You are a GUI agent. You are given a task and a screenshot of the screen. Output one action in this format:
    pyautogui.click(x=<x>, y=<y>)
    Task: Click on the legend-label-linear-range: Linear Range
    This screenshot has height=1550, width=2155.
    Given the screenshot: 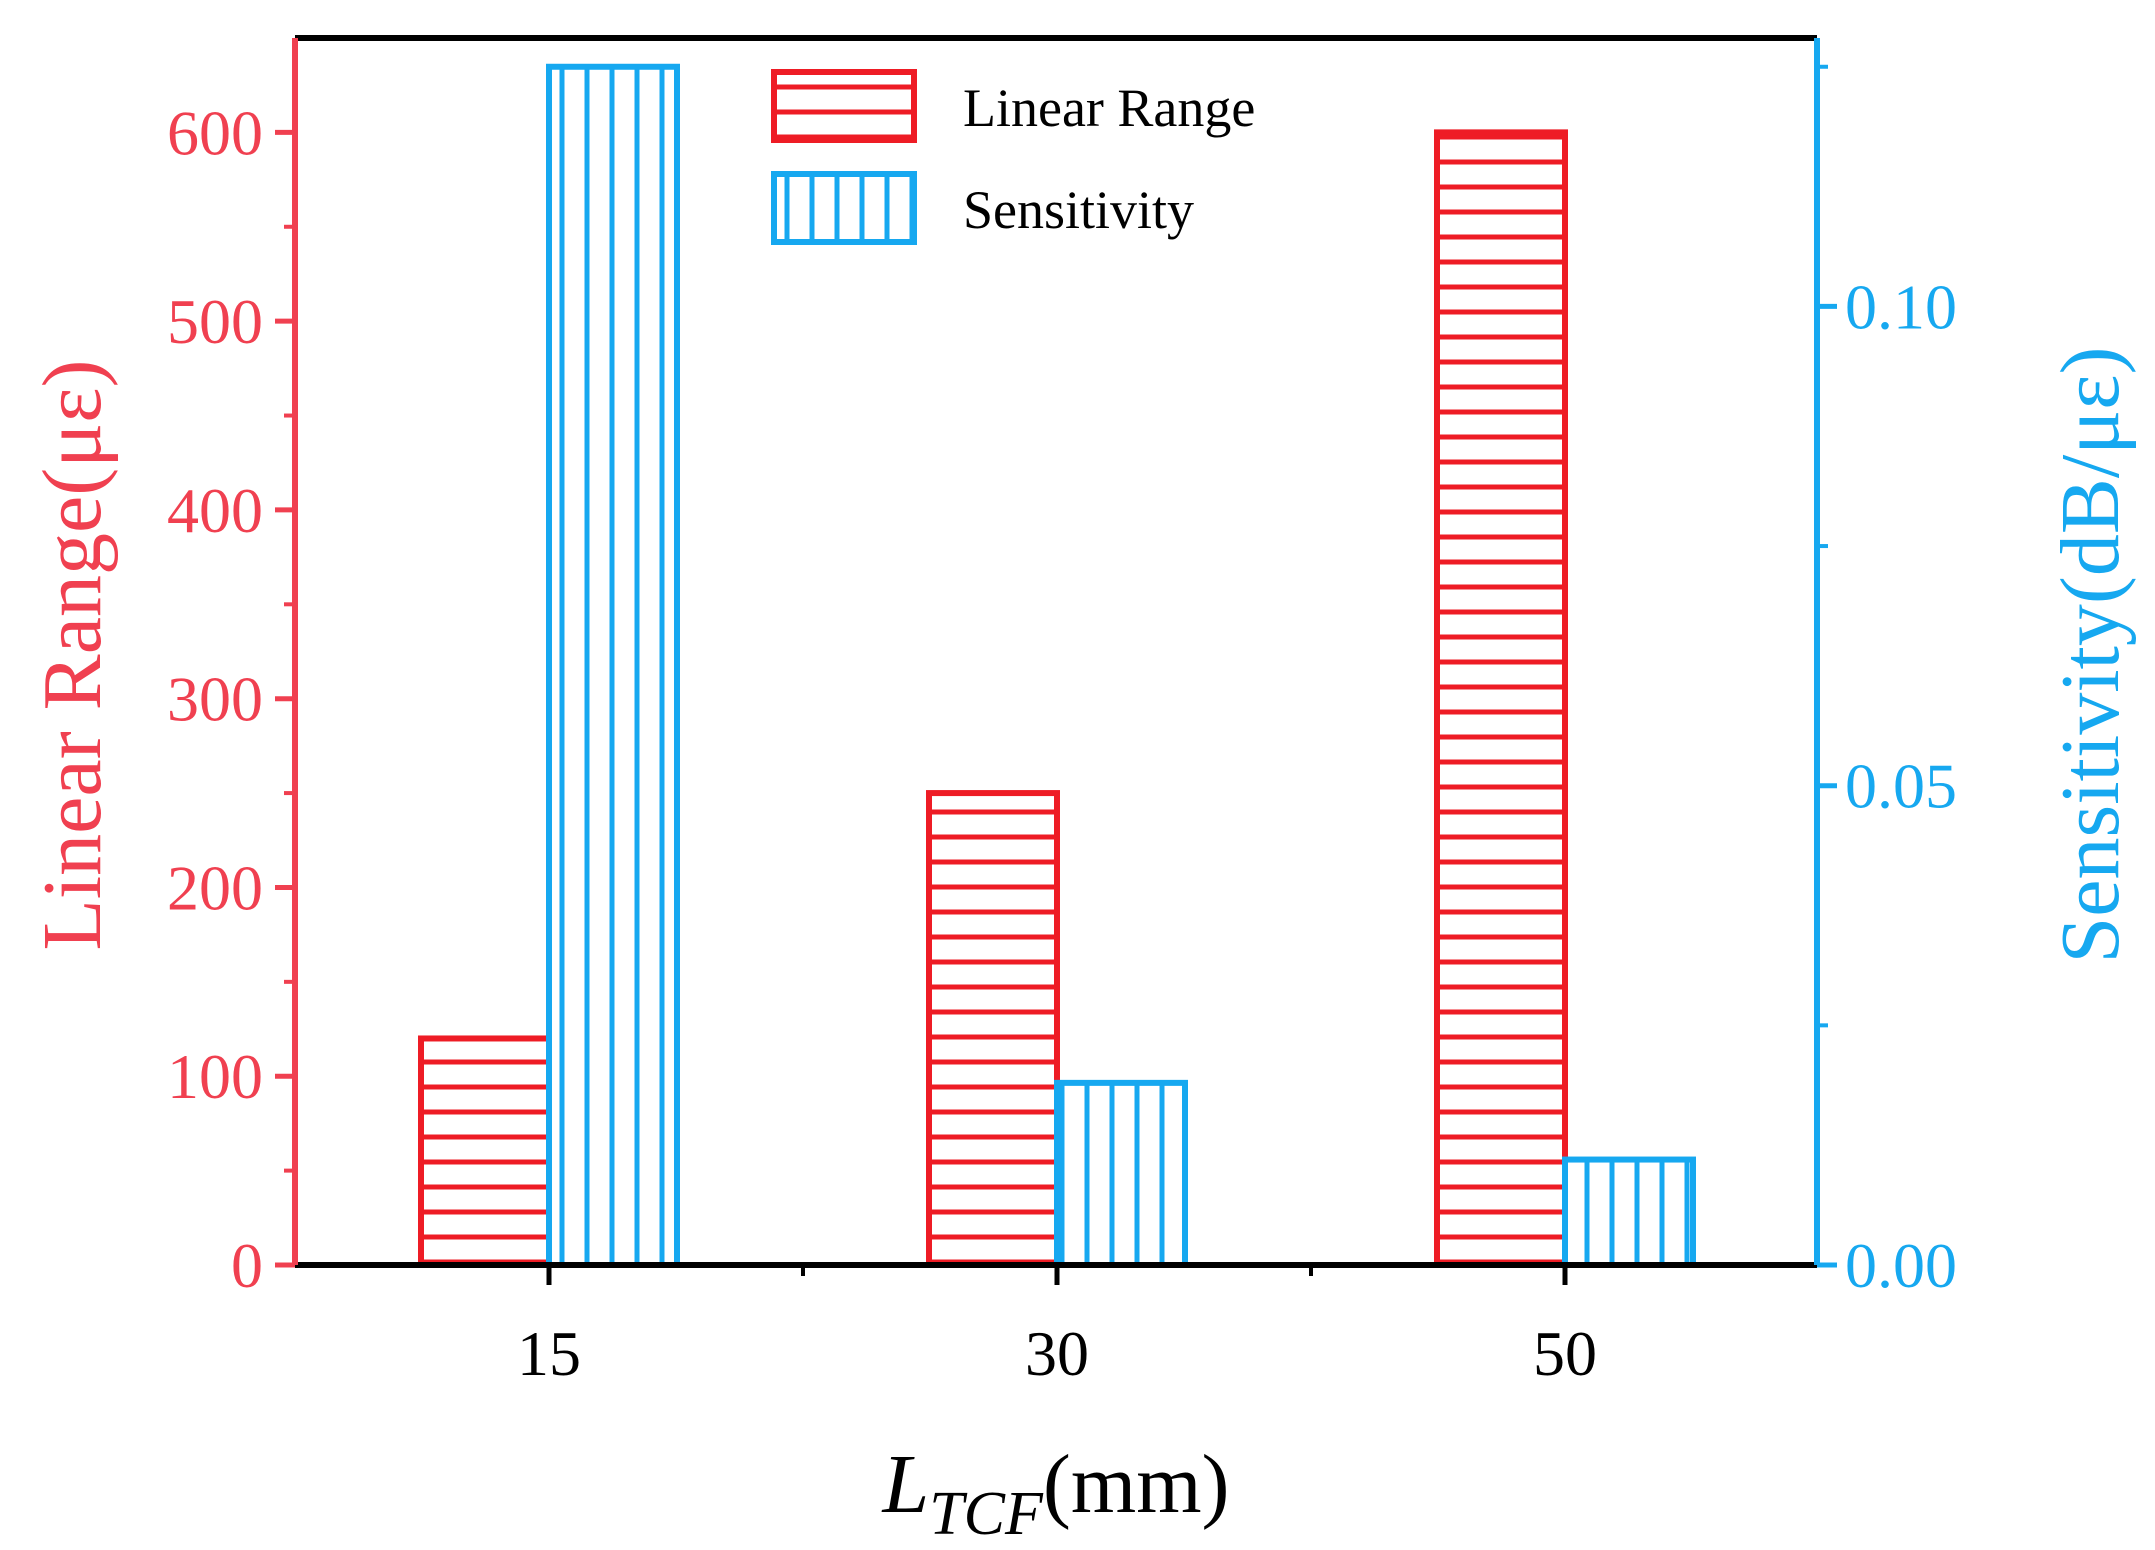 What is the action you would take?
    pyautogui.click(x=1109, y=108)
    